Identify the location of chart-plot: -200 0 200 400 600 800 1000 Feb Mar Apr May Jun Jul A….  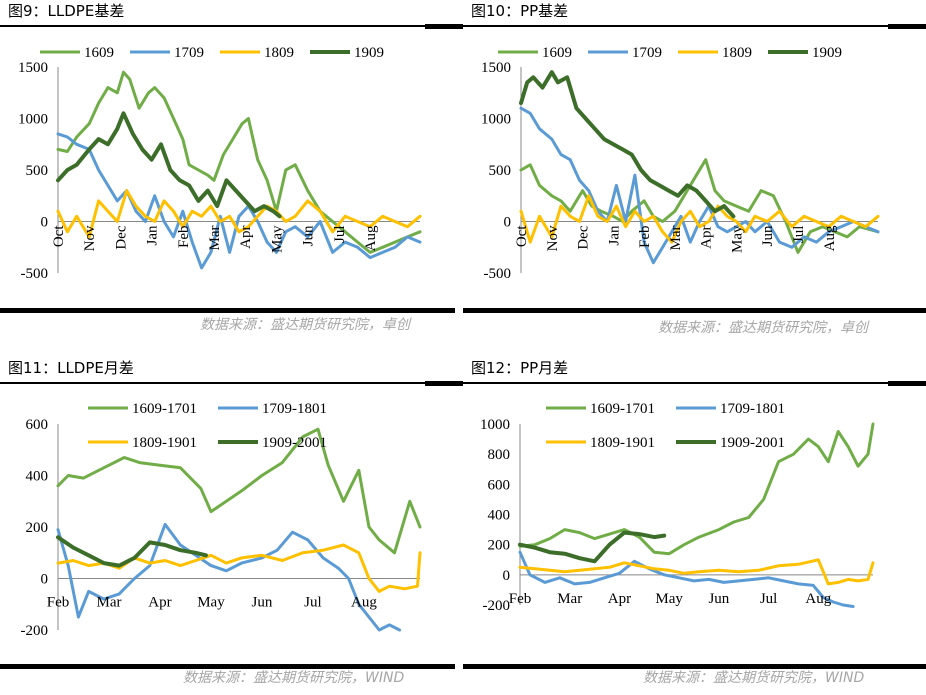
(677, 507).